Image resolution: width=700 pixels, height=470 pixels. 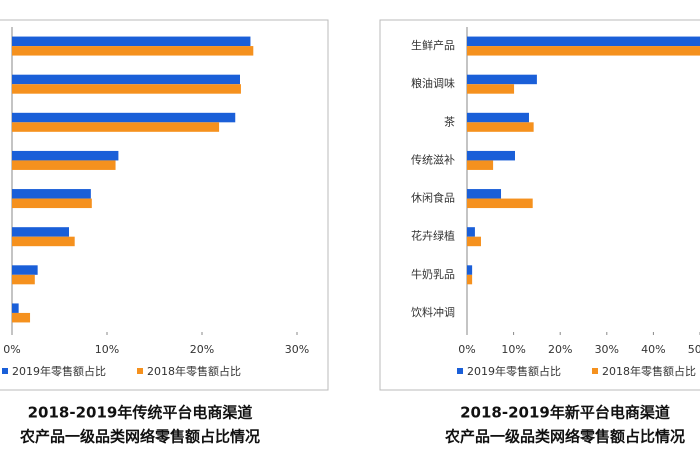 What do you see at coordinates (140, 413) in the screenshot?
I see `chart-title: 2018-2019年传统平台电商渠道` at bounding box center [140, 413].